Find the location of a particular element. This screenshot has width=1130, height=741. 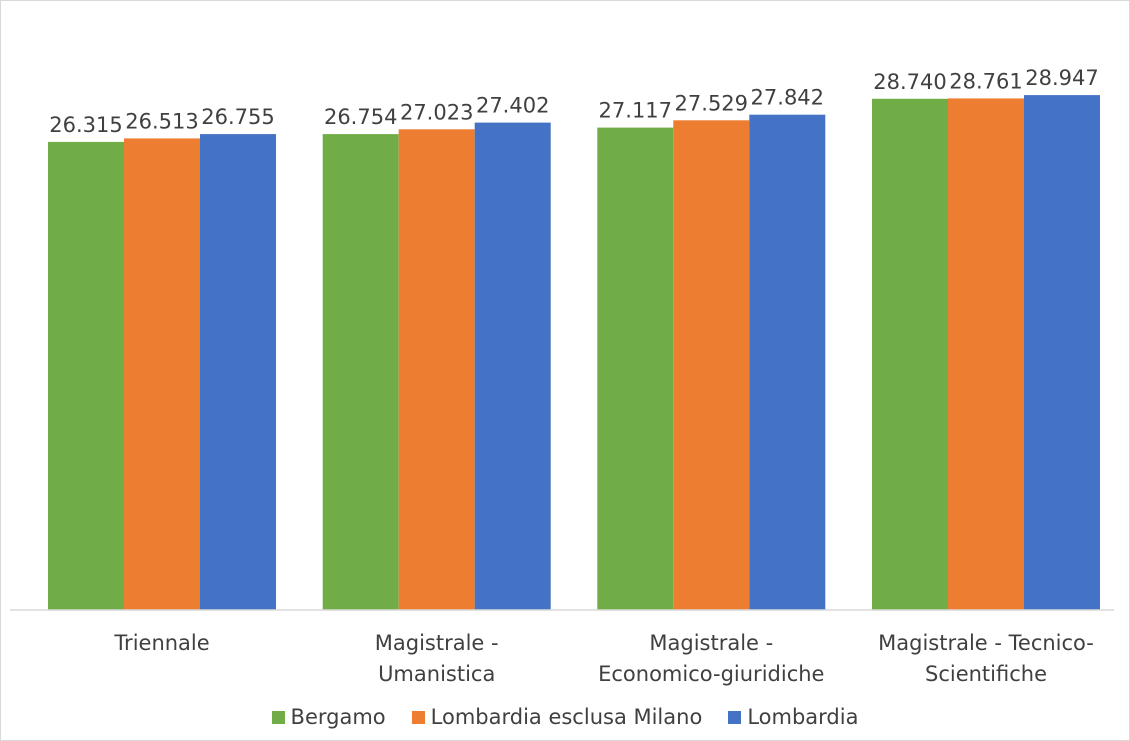

data-label-lombardia-esclusa-milano-3: 27.529 is located at coordinates (711, 103).